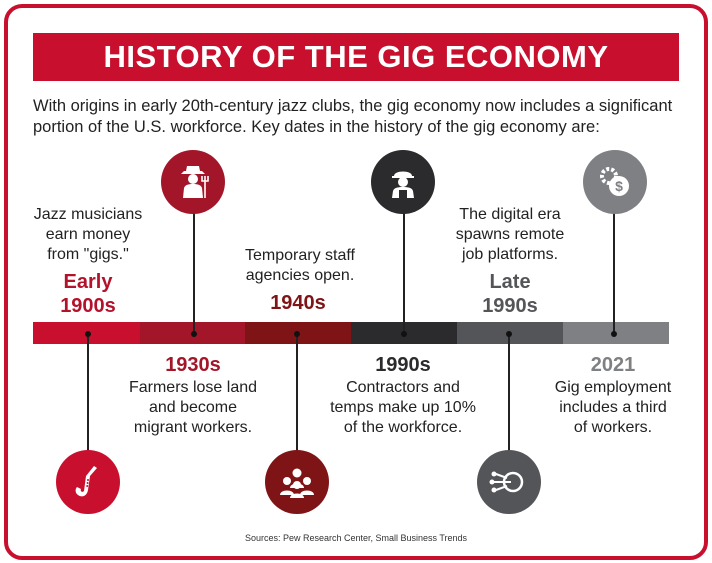 This screenshot has height=563, width=712. Describe the element at coordinates (403, 387) in the screenshot. I see `desc-line: Contractors and` at that location.